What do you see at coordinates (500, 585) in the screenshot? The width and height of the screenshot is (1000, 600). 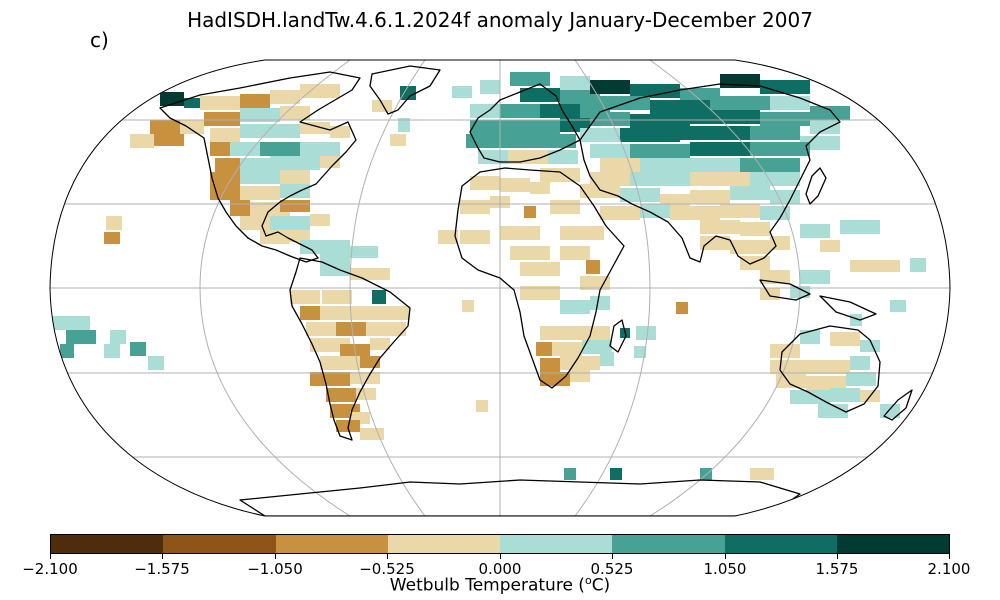 I see `colorbar-label: Wetbulb Temperature (oC)` at bounding box center [500, 585].